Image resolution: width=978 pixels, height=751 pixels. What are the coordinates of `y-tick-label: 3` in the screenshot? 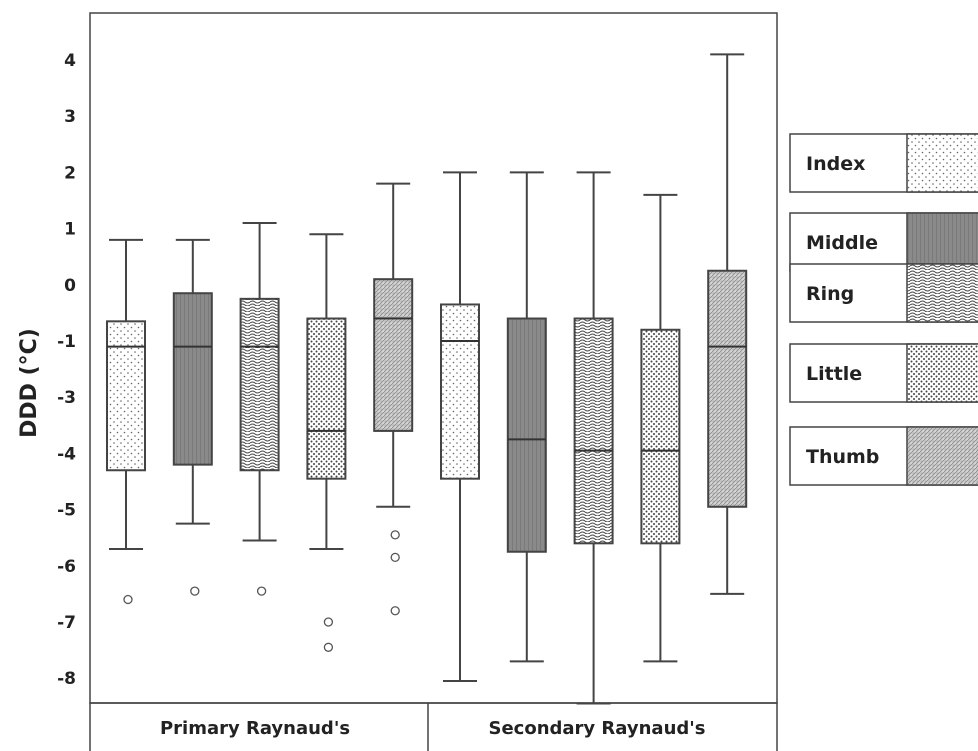 It's located at (70, 117).